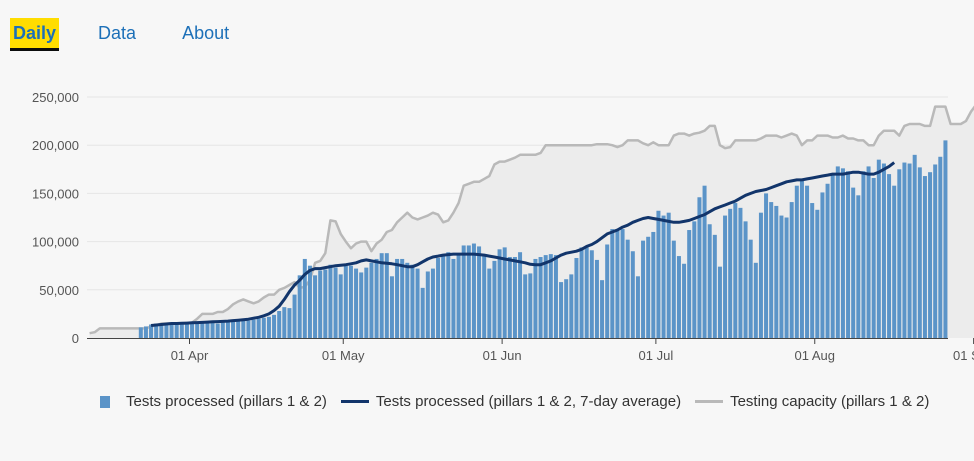 Image resolution: width=974 pixels, height=461 pixels. I want to click on y-tick-label: 200,000, so click(55, 145).